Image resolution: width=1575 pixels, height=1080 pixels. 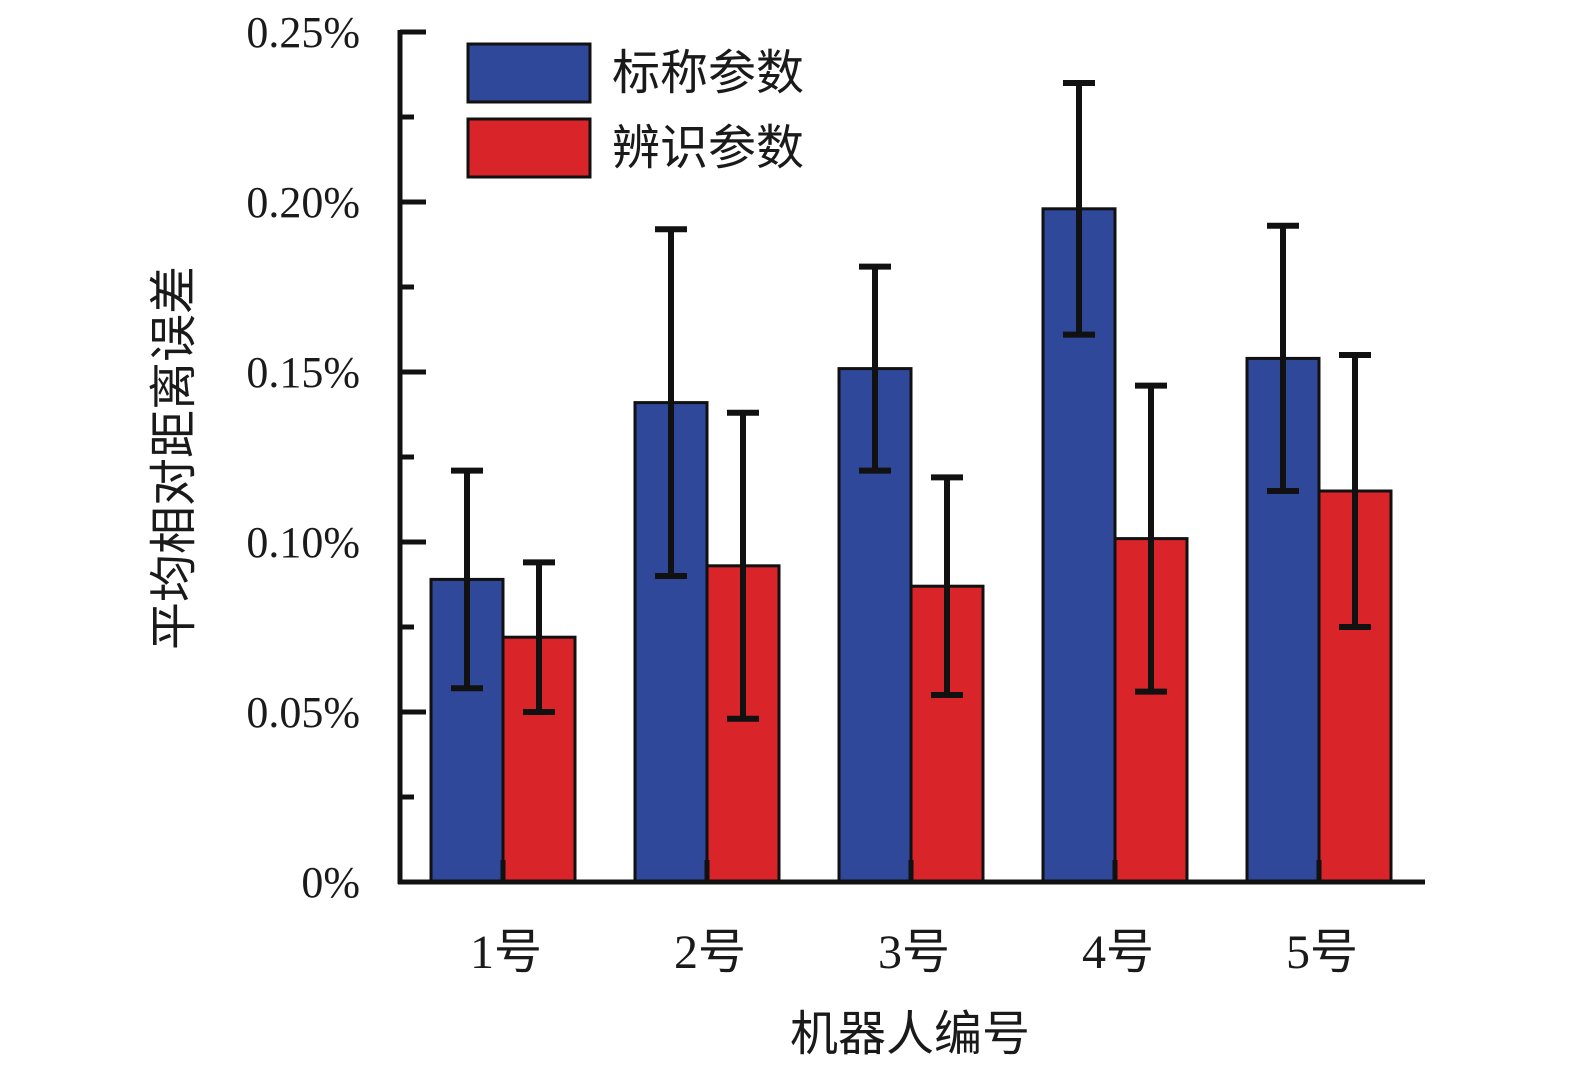 I want to click on y-tick-label: 0.10%, so click(x=303, y=542).